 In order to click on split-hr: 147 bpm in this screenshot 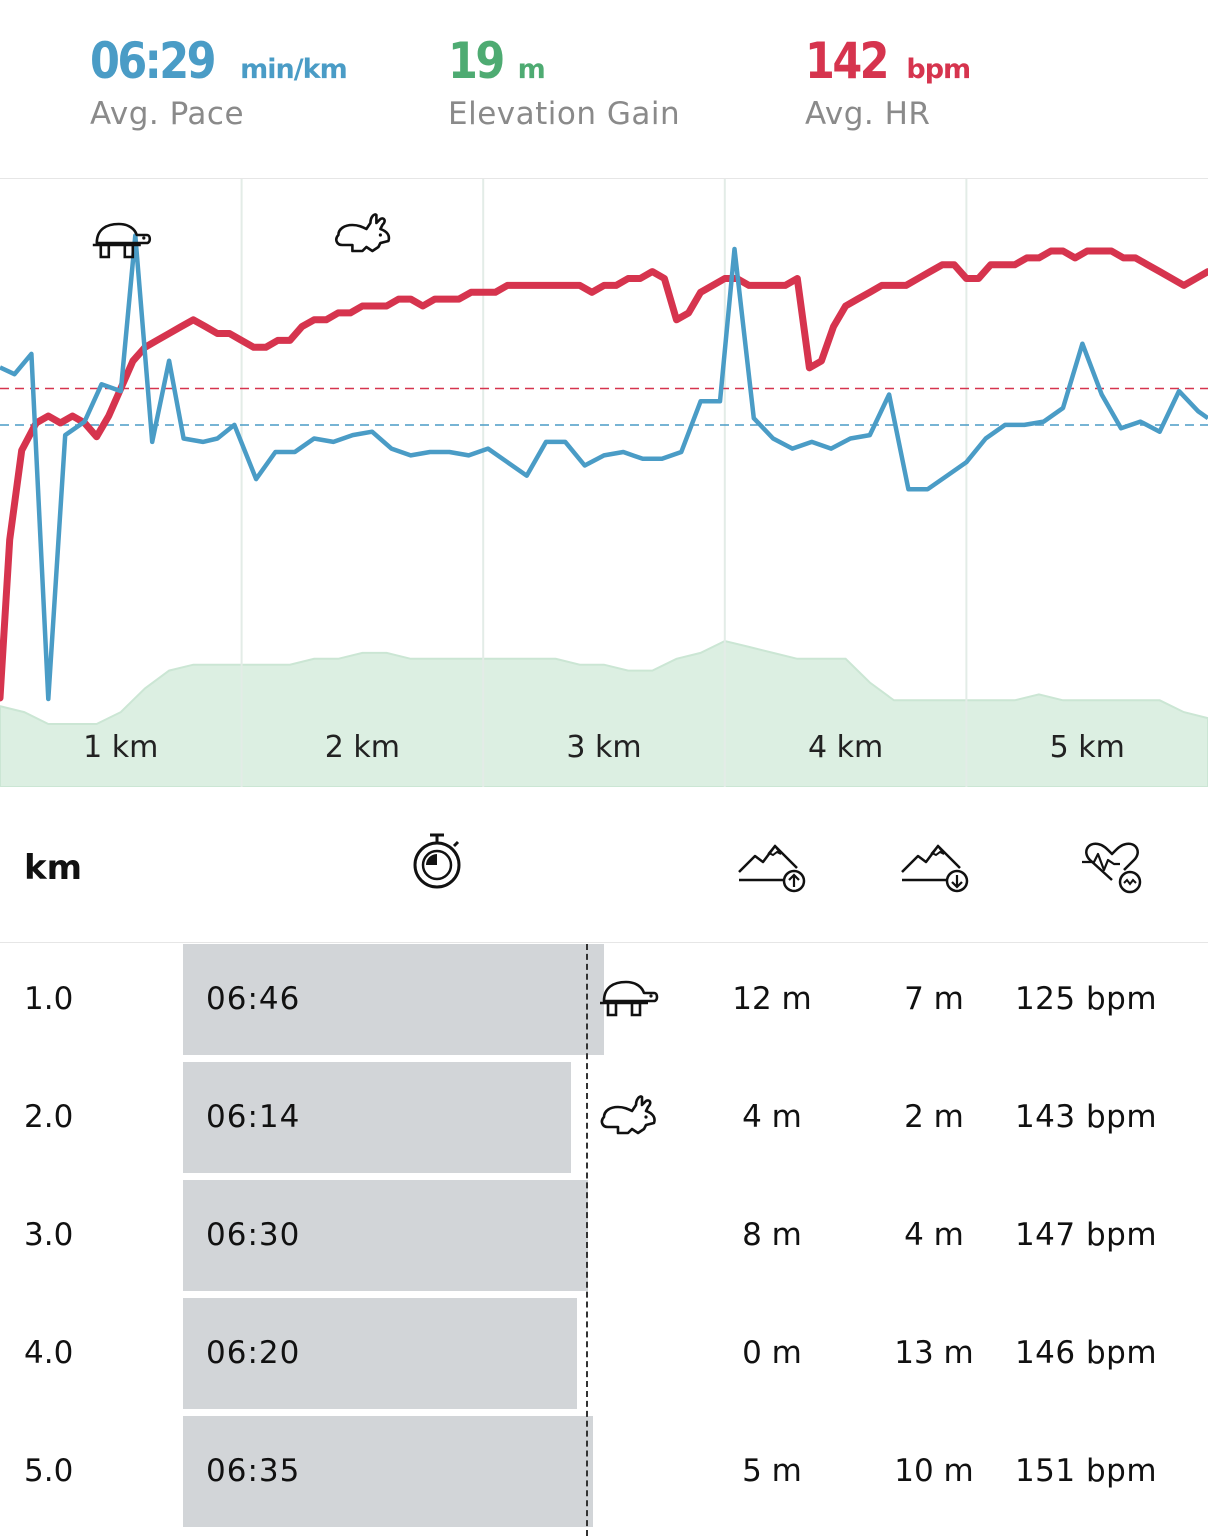, I will do `click(1086, 1235)`.